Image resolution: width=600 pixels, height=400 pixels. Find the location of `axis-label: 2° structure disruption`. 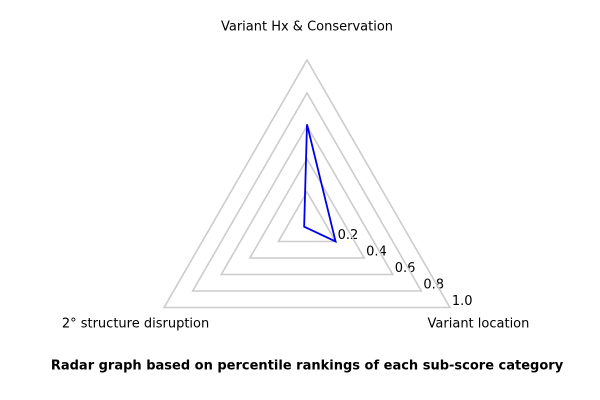

axis-label: 2° structure disruption is located at coordinates (135, 324).